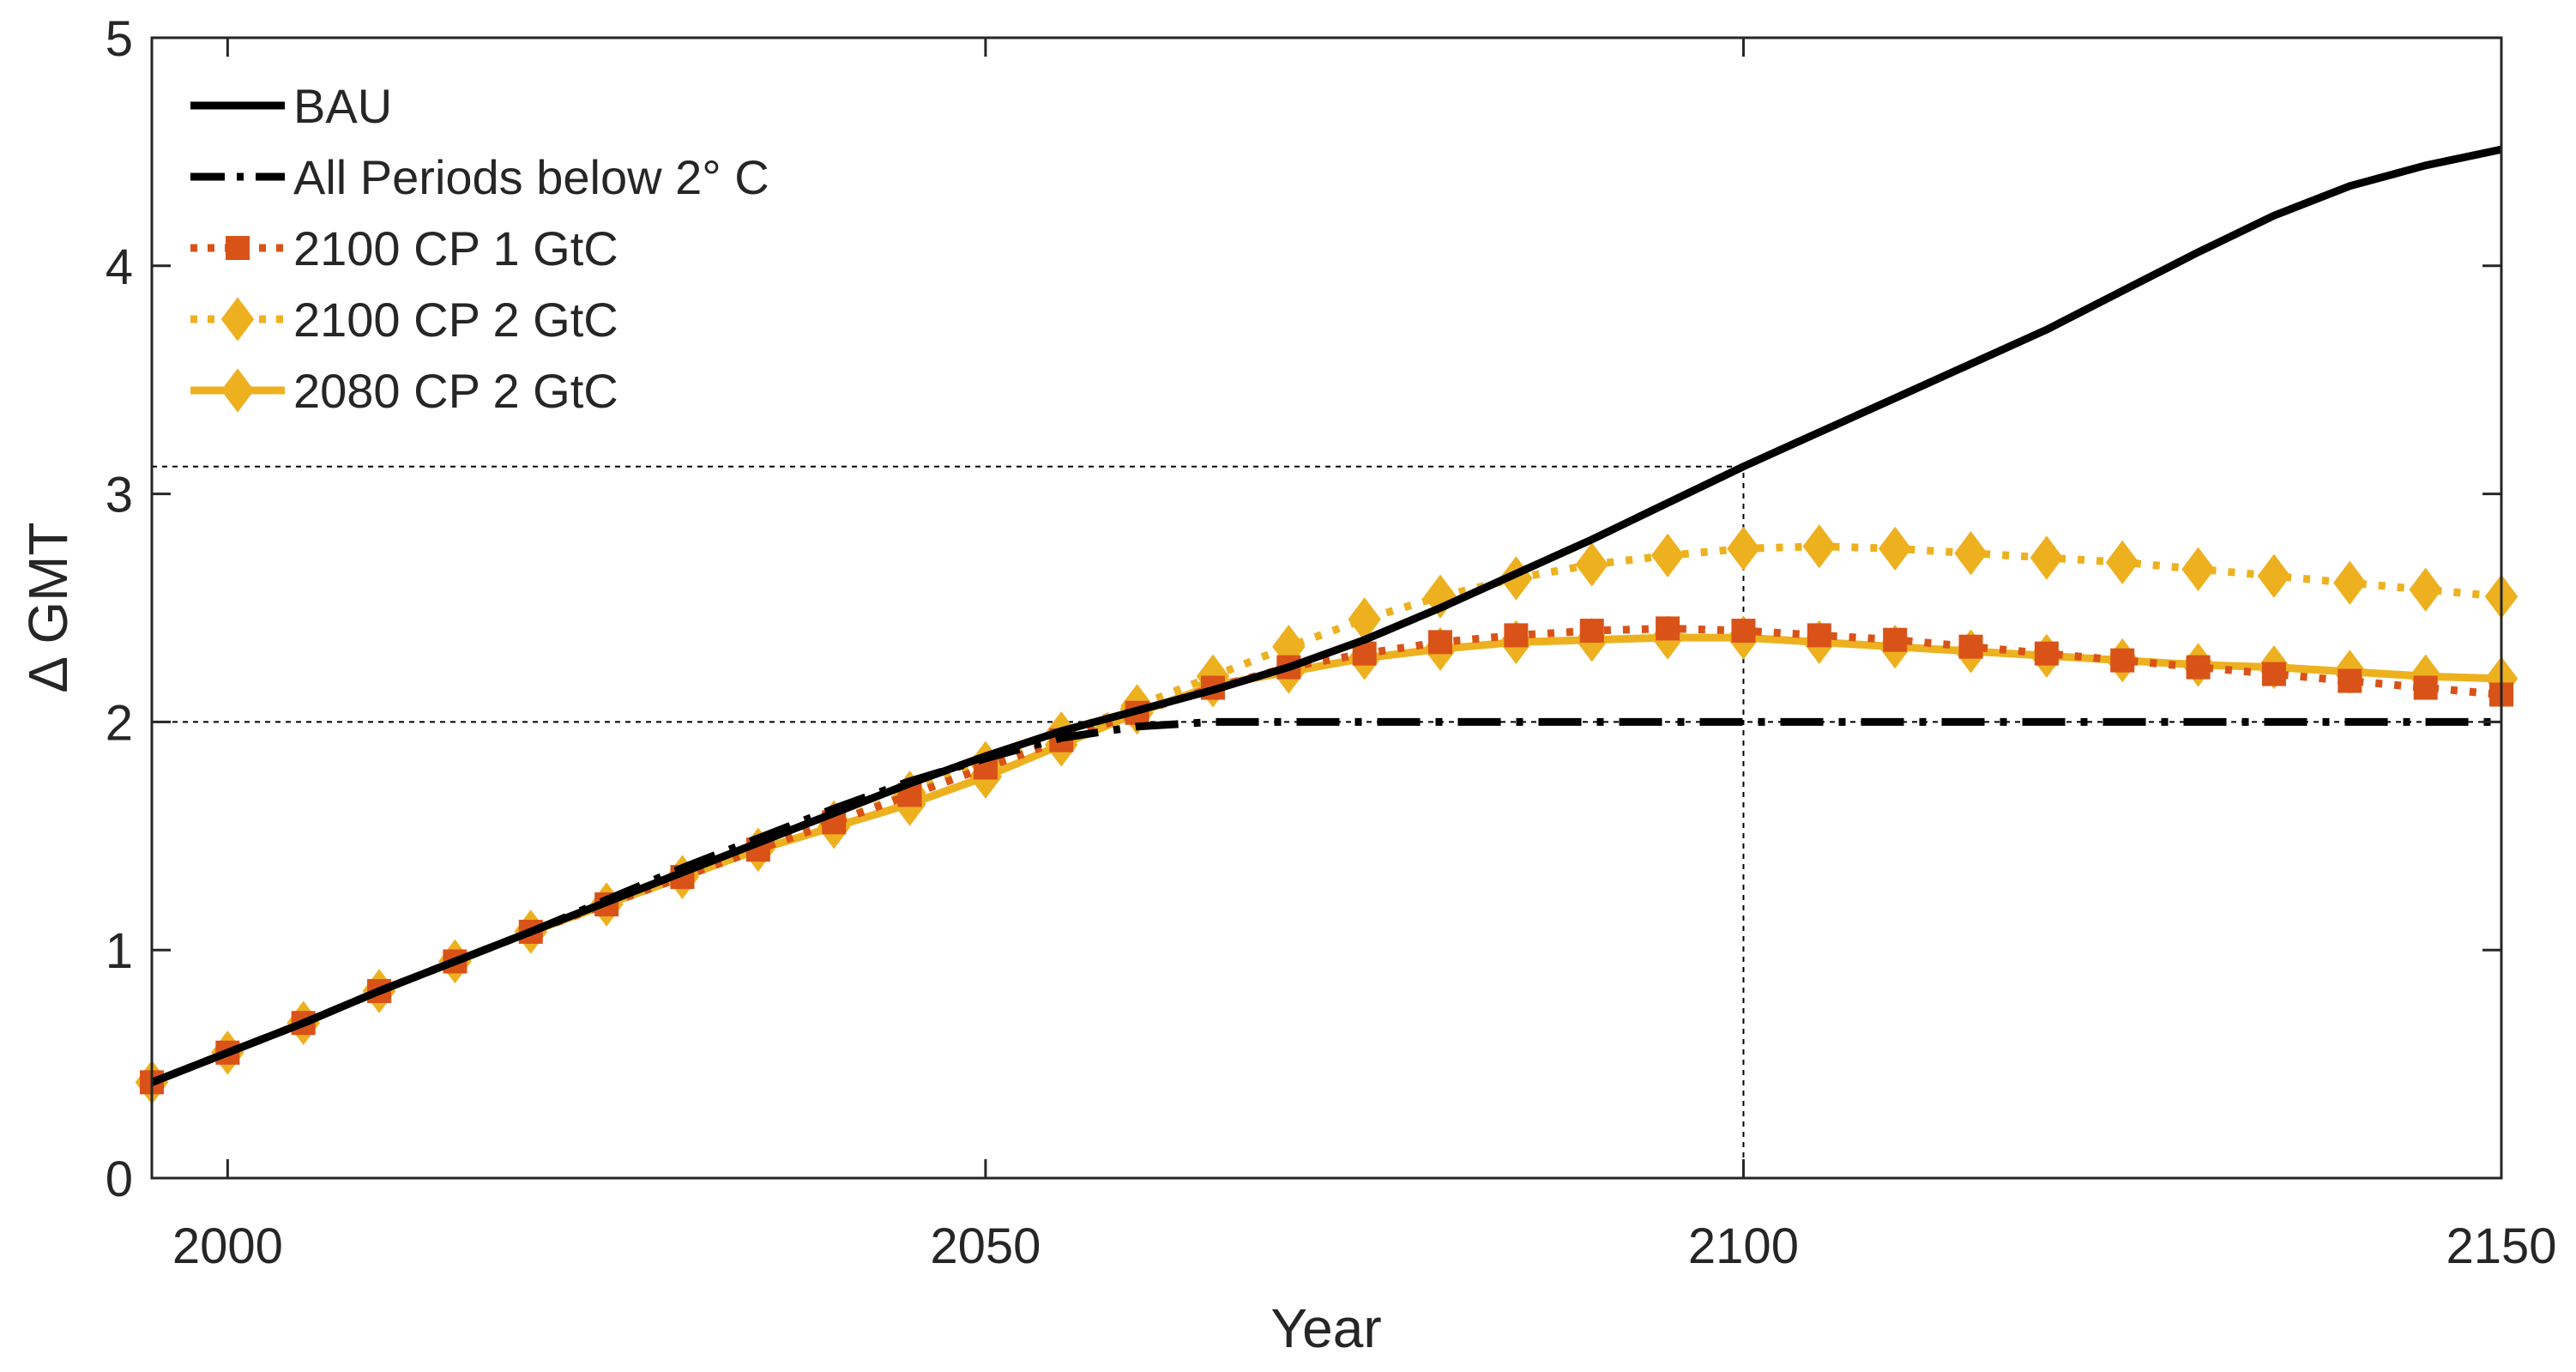 Image resolution: width=2576 pixels, height=1372 pixels. I want to click on legend-marker-2080-cp-2-gtc, so click(237, 391).